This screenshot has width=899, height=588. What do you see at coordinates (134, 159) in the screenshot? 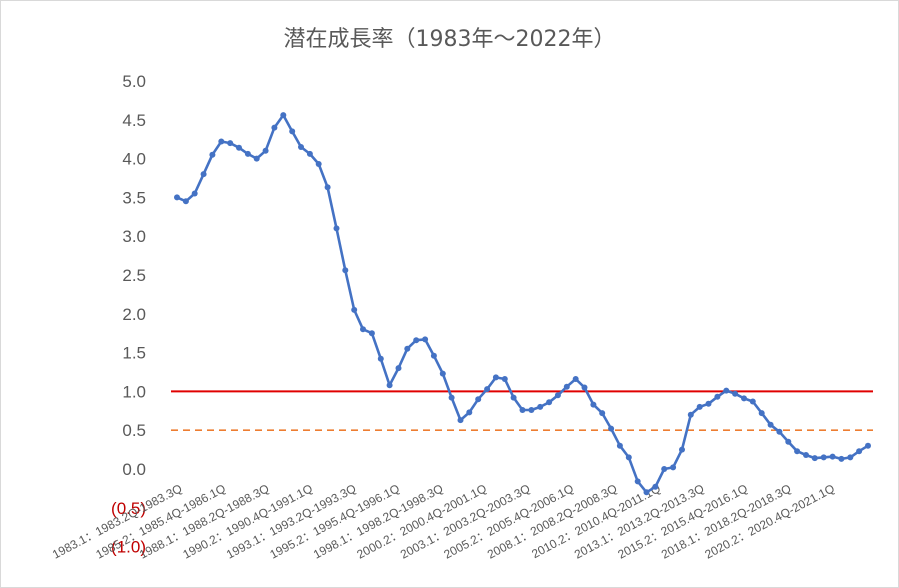
I see `y-tick-label: 4.0` at bounding box center [134, 159].